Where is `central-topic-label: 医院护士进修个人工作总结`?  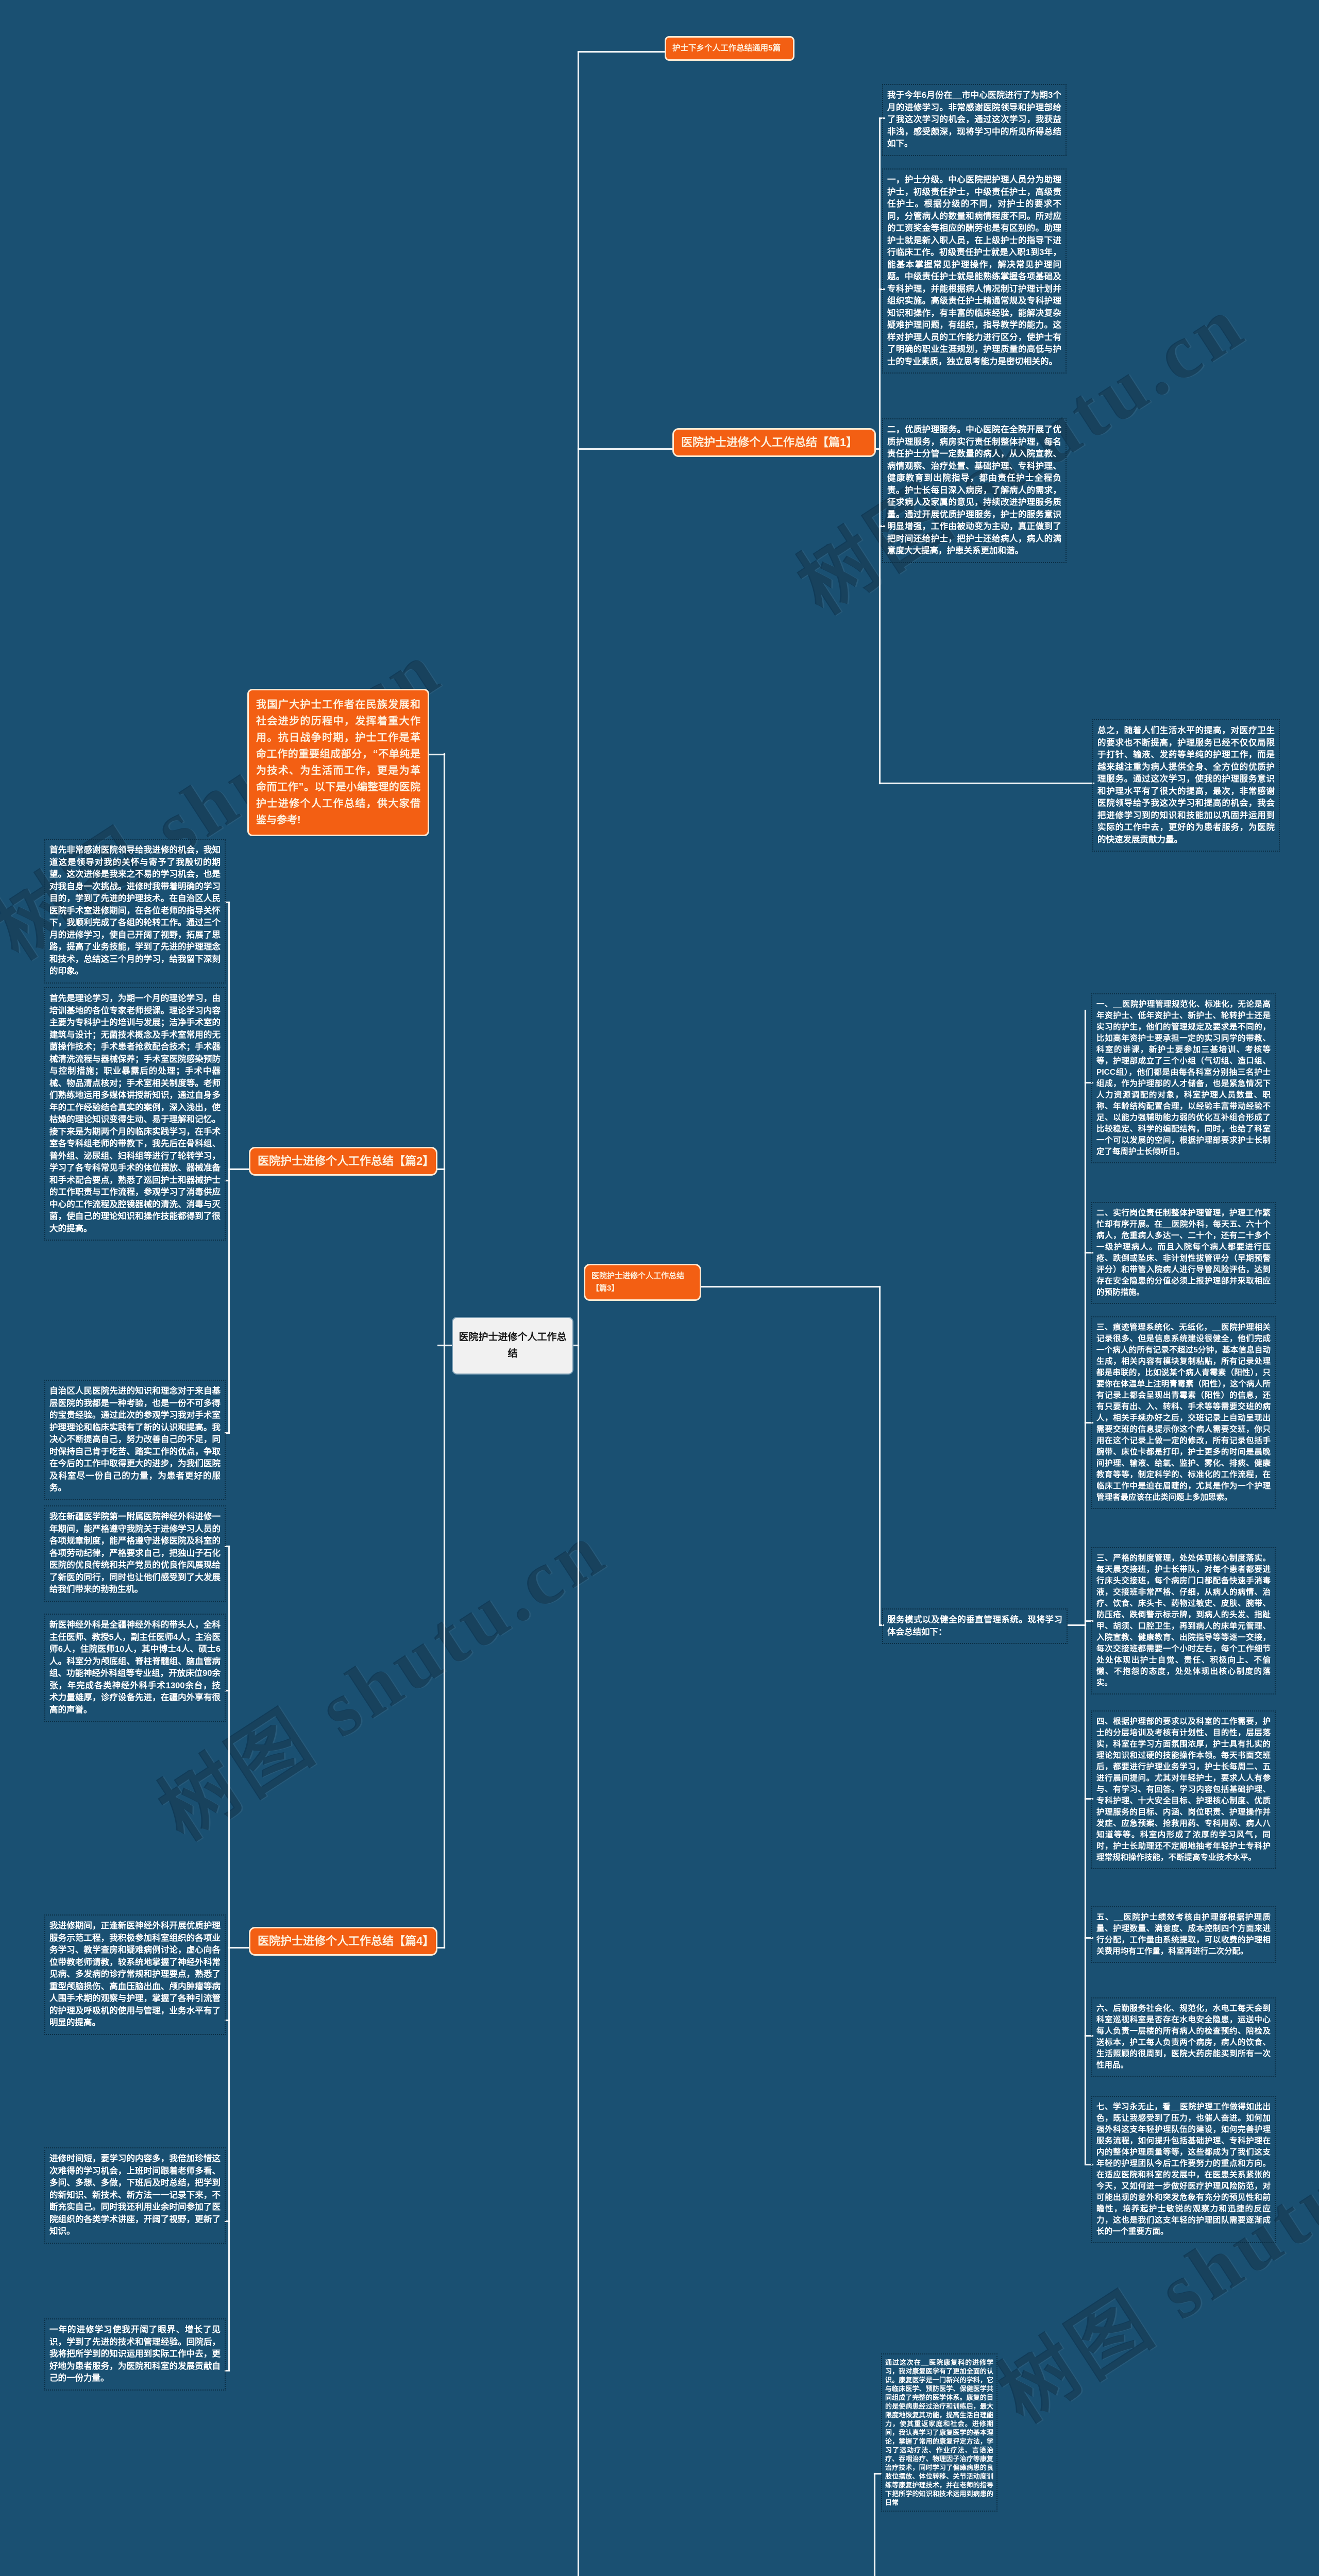 central-topic-label: 医院护士进修个人工作总结 is located at coordinates (513, 1345).